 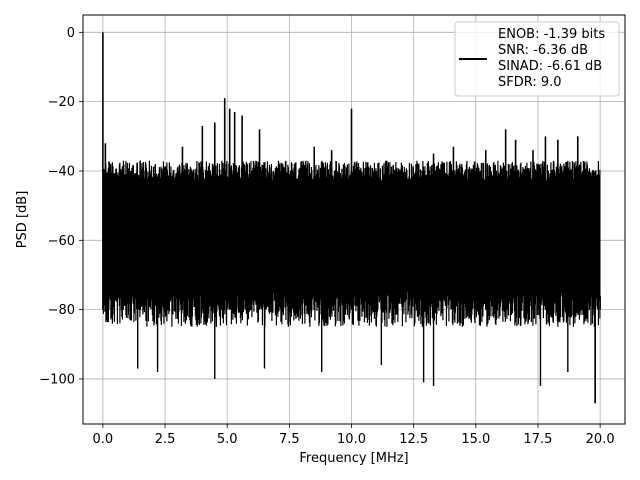 I want to click on x-tick-label: 10.0, so click(x=351, y=439).